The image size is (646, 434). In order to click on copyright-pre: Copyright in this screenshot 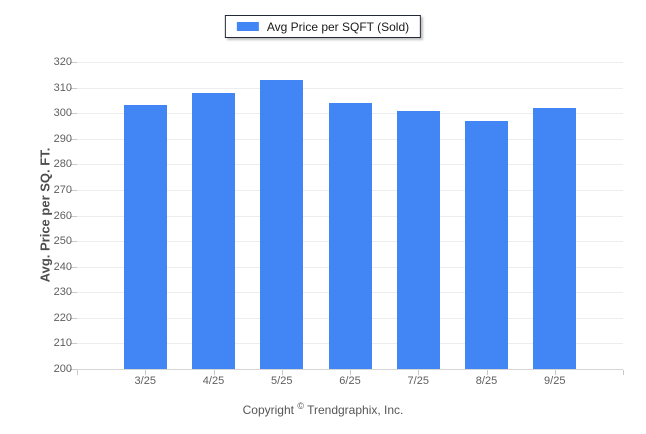, I will do `click(268, 410)`.